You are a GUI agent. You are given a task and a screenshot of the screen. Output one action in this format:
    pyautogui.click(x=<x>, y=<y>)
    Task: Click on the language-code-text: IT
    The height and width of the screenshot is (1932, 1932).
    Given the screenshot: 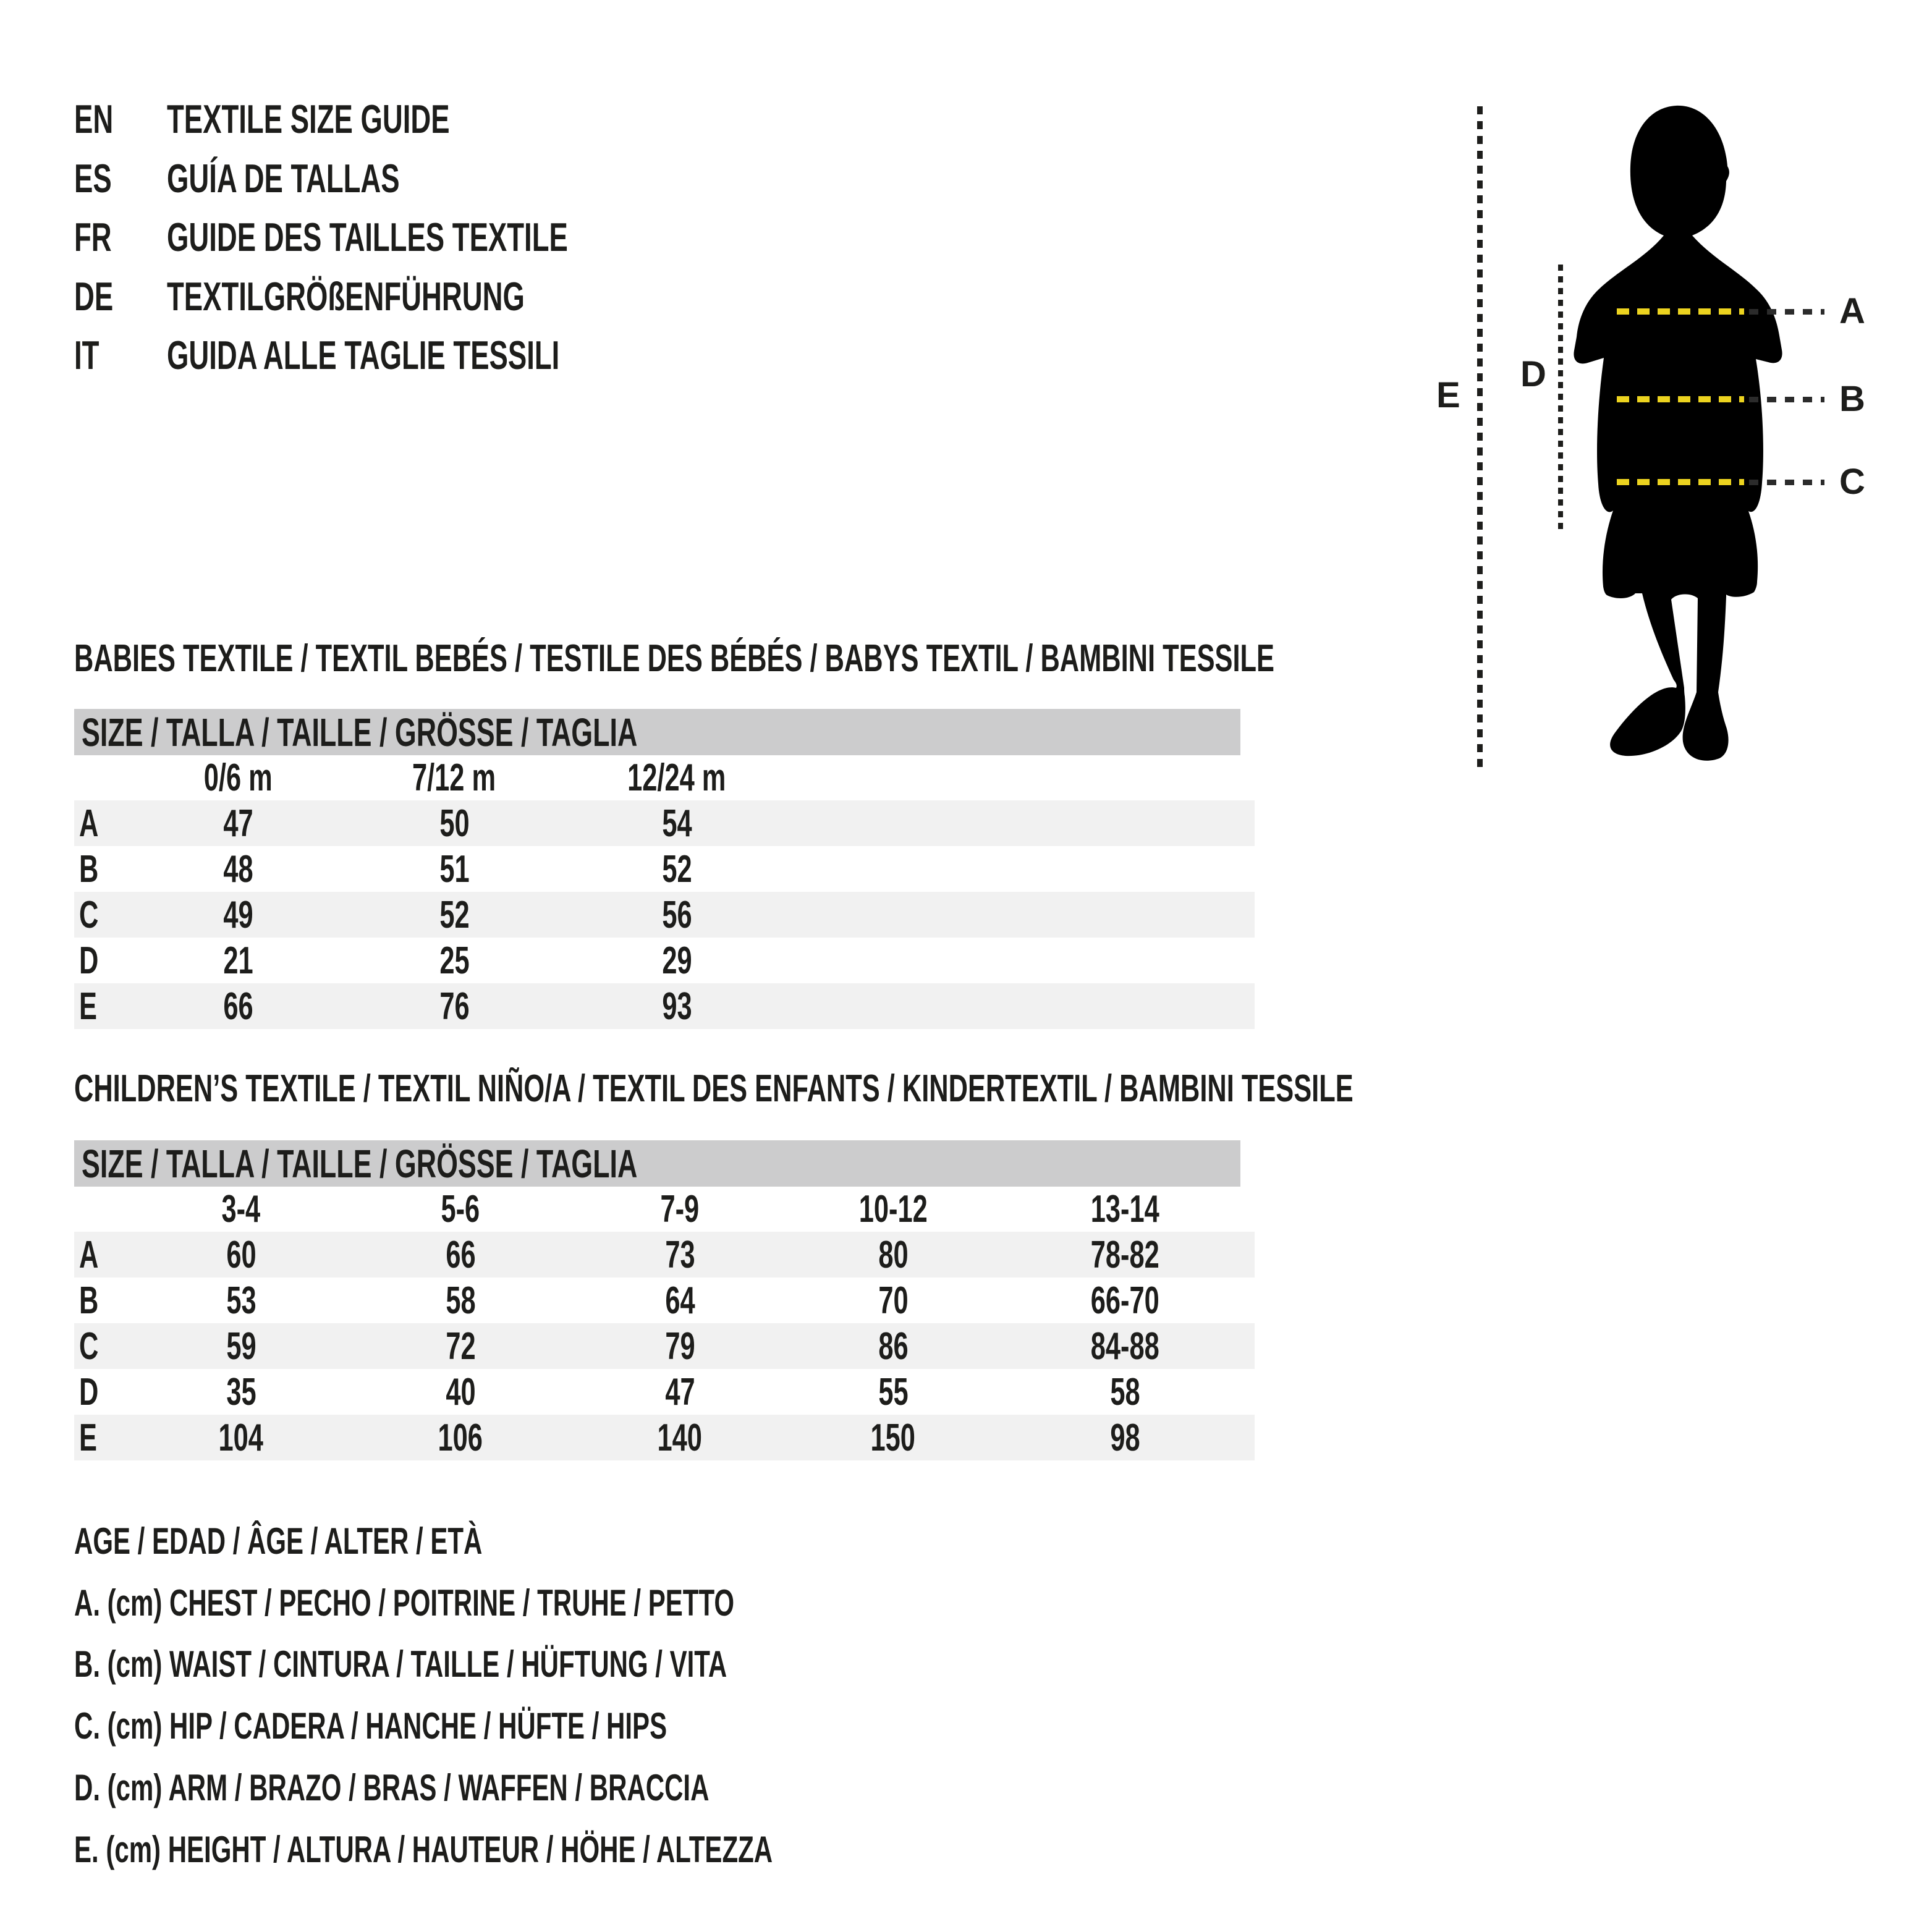 What is the action you would take?
    pyautogui.click(x=87, y=355)
    